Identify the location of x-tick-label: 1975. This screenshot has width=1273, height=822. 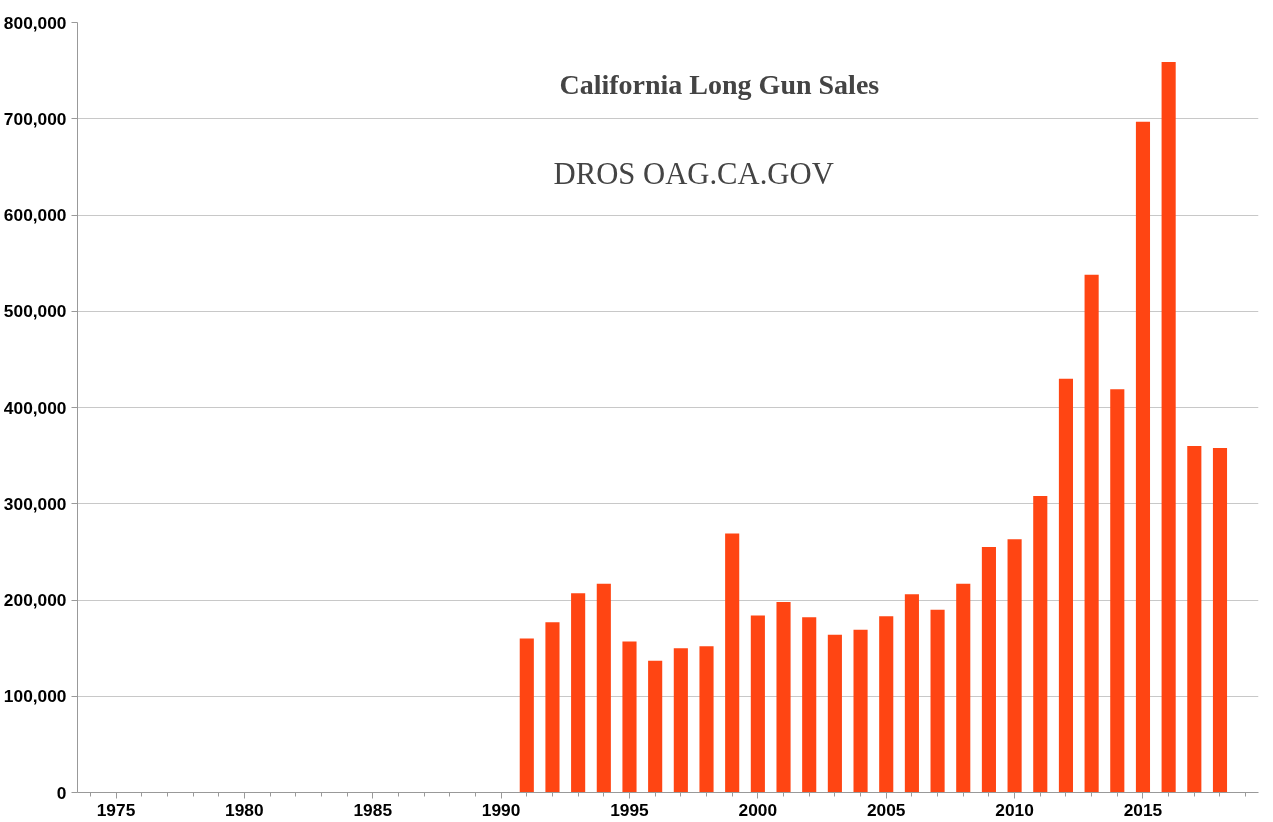
(116, 809).